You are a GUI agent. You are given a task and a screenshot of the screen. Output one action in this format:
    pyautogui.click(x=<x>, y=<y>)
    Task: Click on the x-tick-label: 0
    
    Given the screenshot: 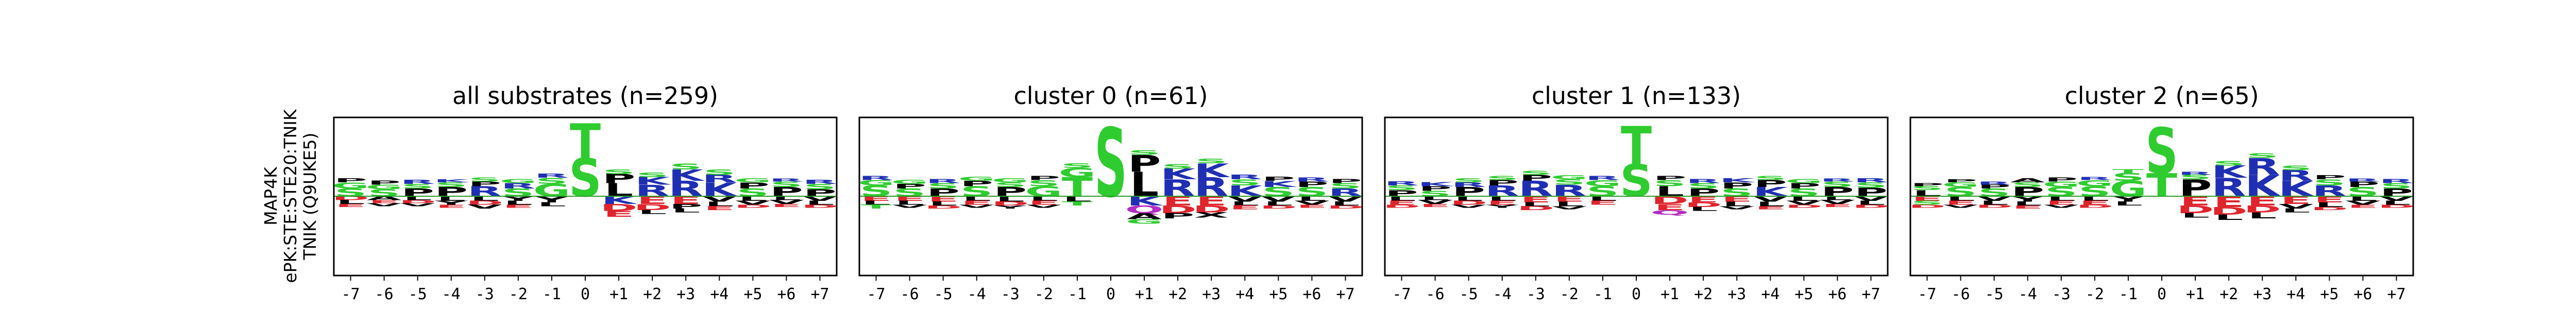 What is the action you would take?
    pyautogui.click(x=1110, y=294)
    